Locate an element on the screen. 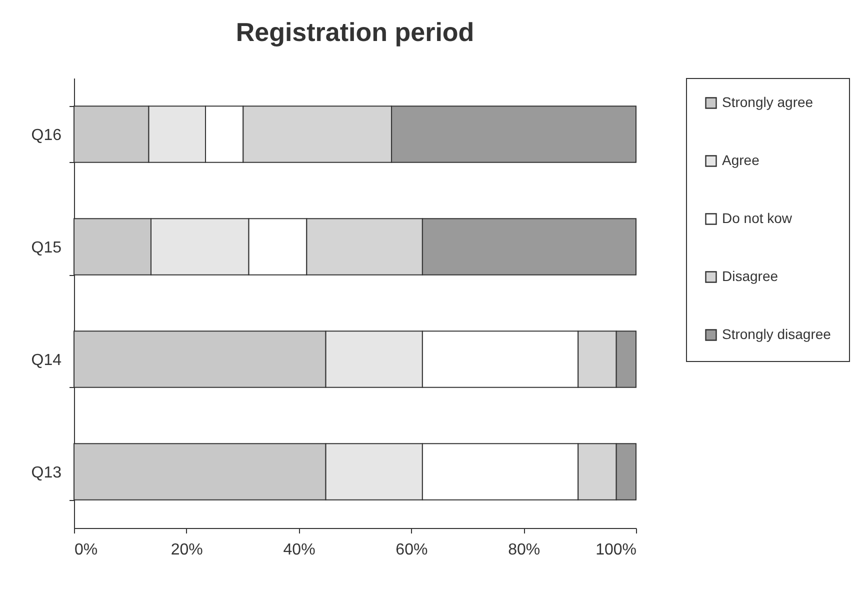  x-tick-label: 60% is located at coordinates (412, 550).